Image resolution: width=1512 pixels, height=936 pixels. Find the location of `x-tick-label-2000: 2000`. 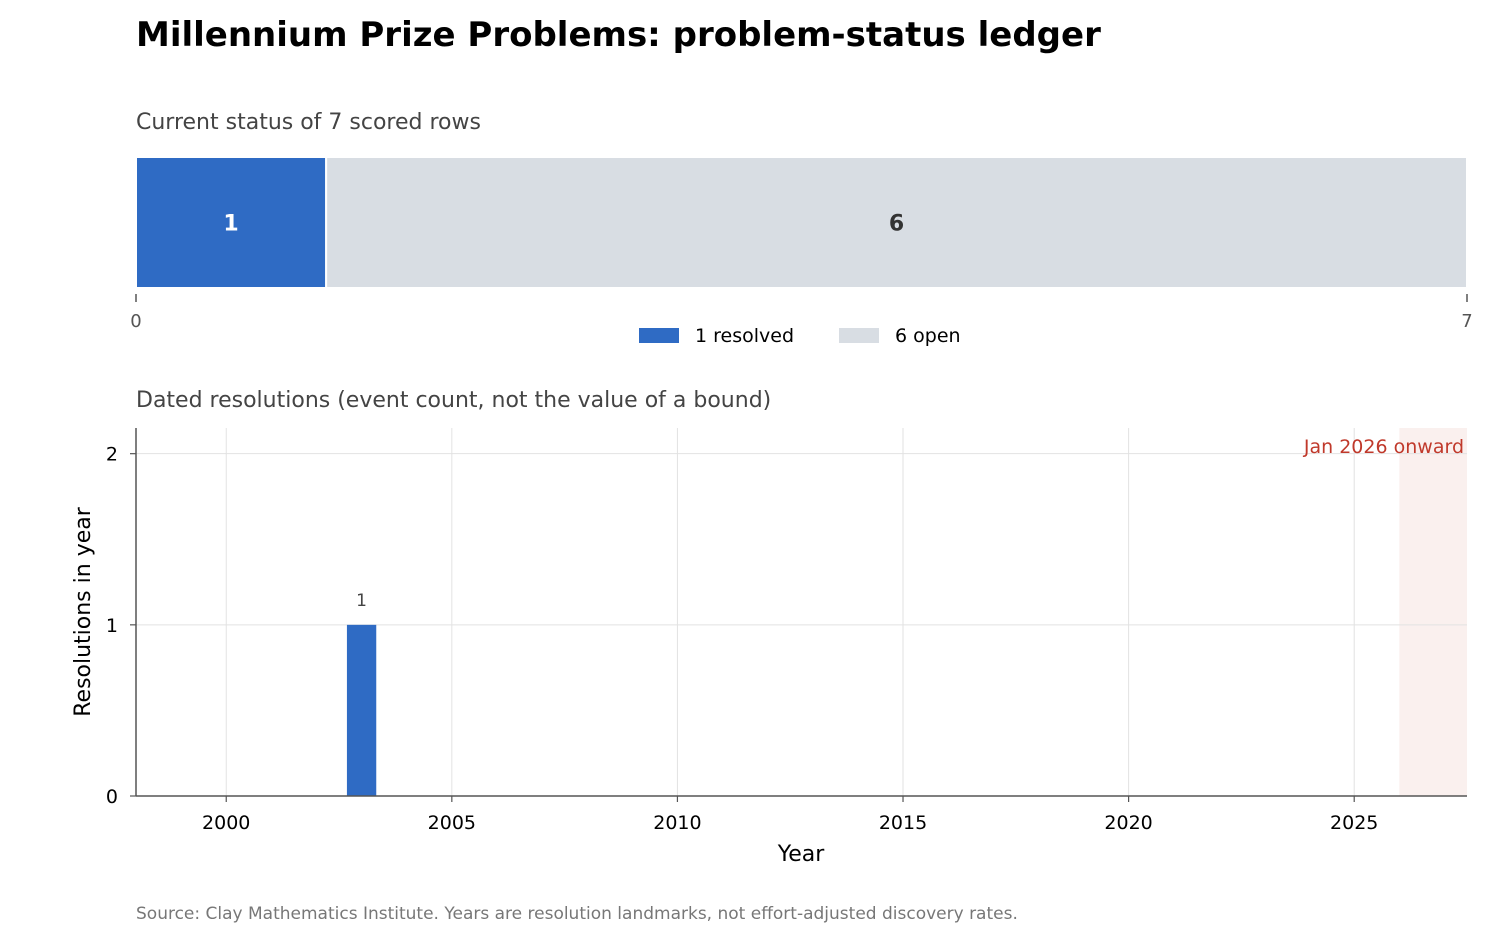

x-tick-label-2000: 2000 is located at coordinates (226, 823).